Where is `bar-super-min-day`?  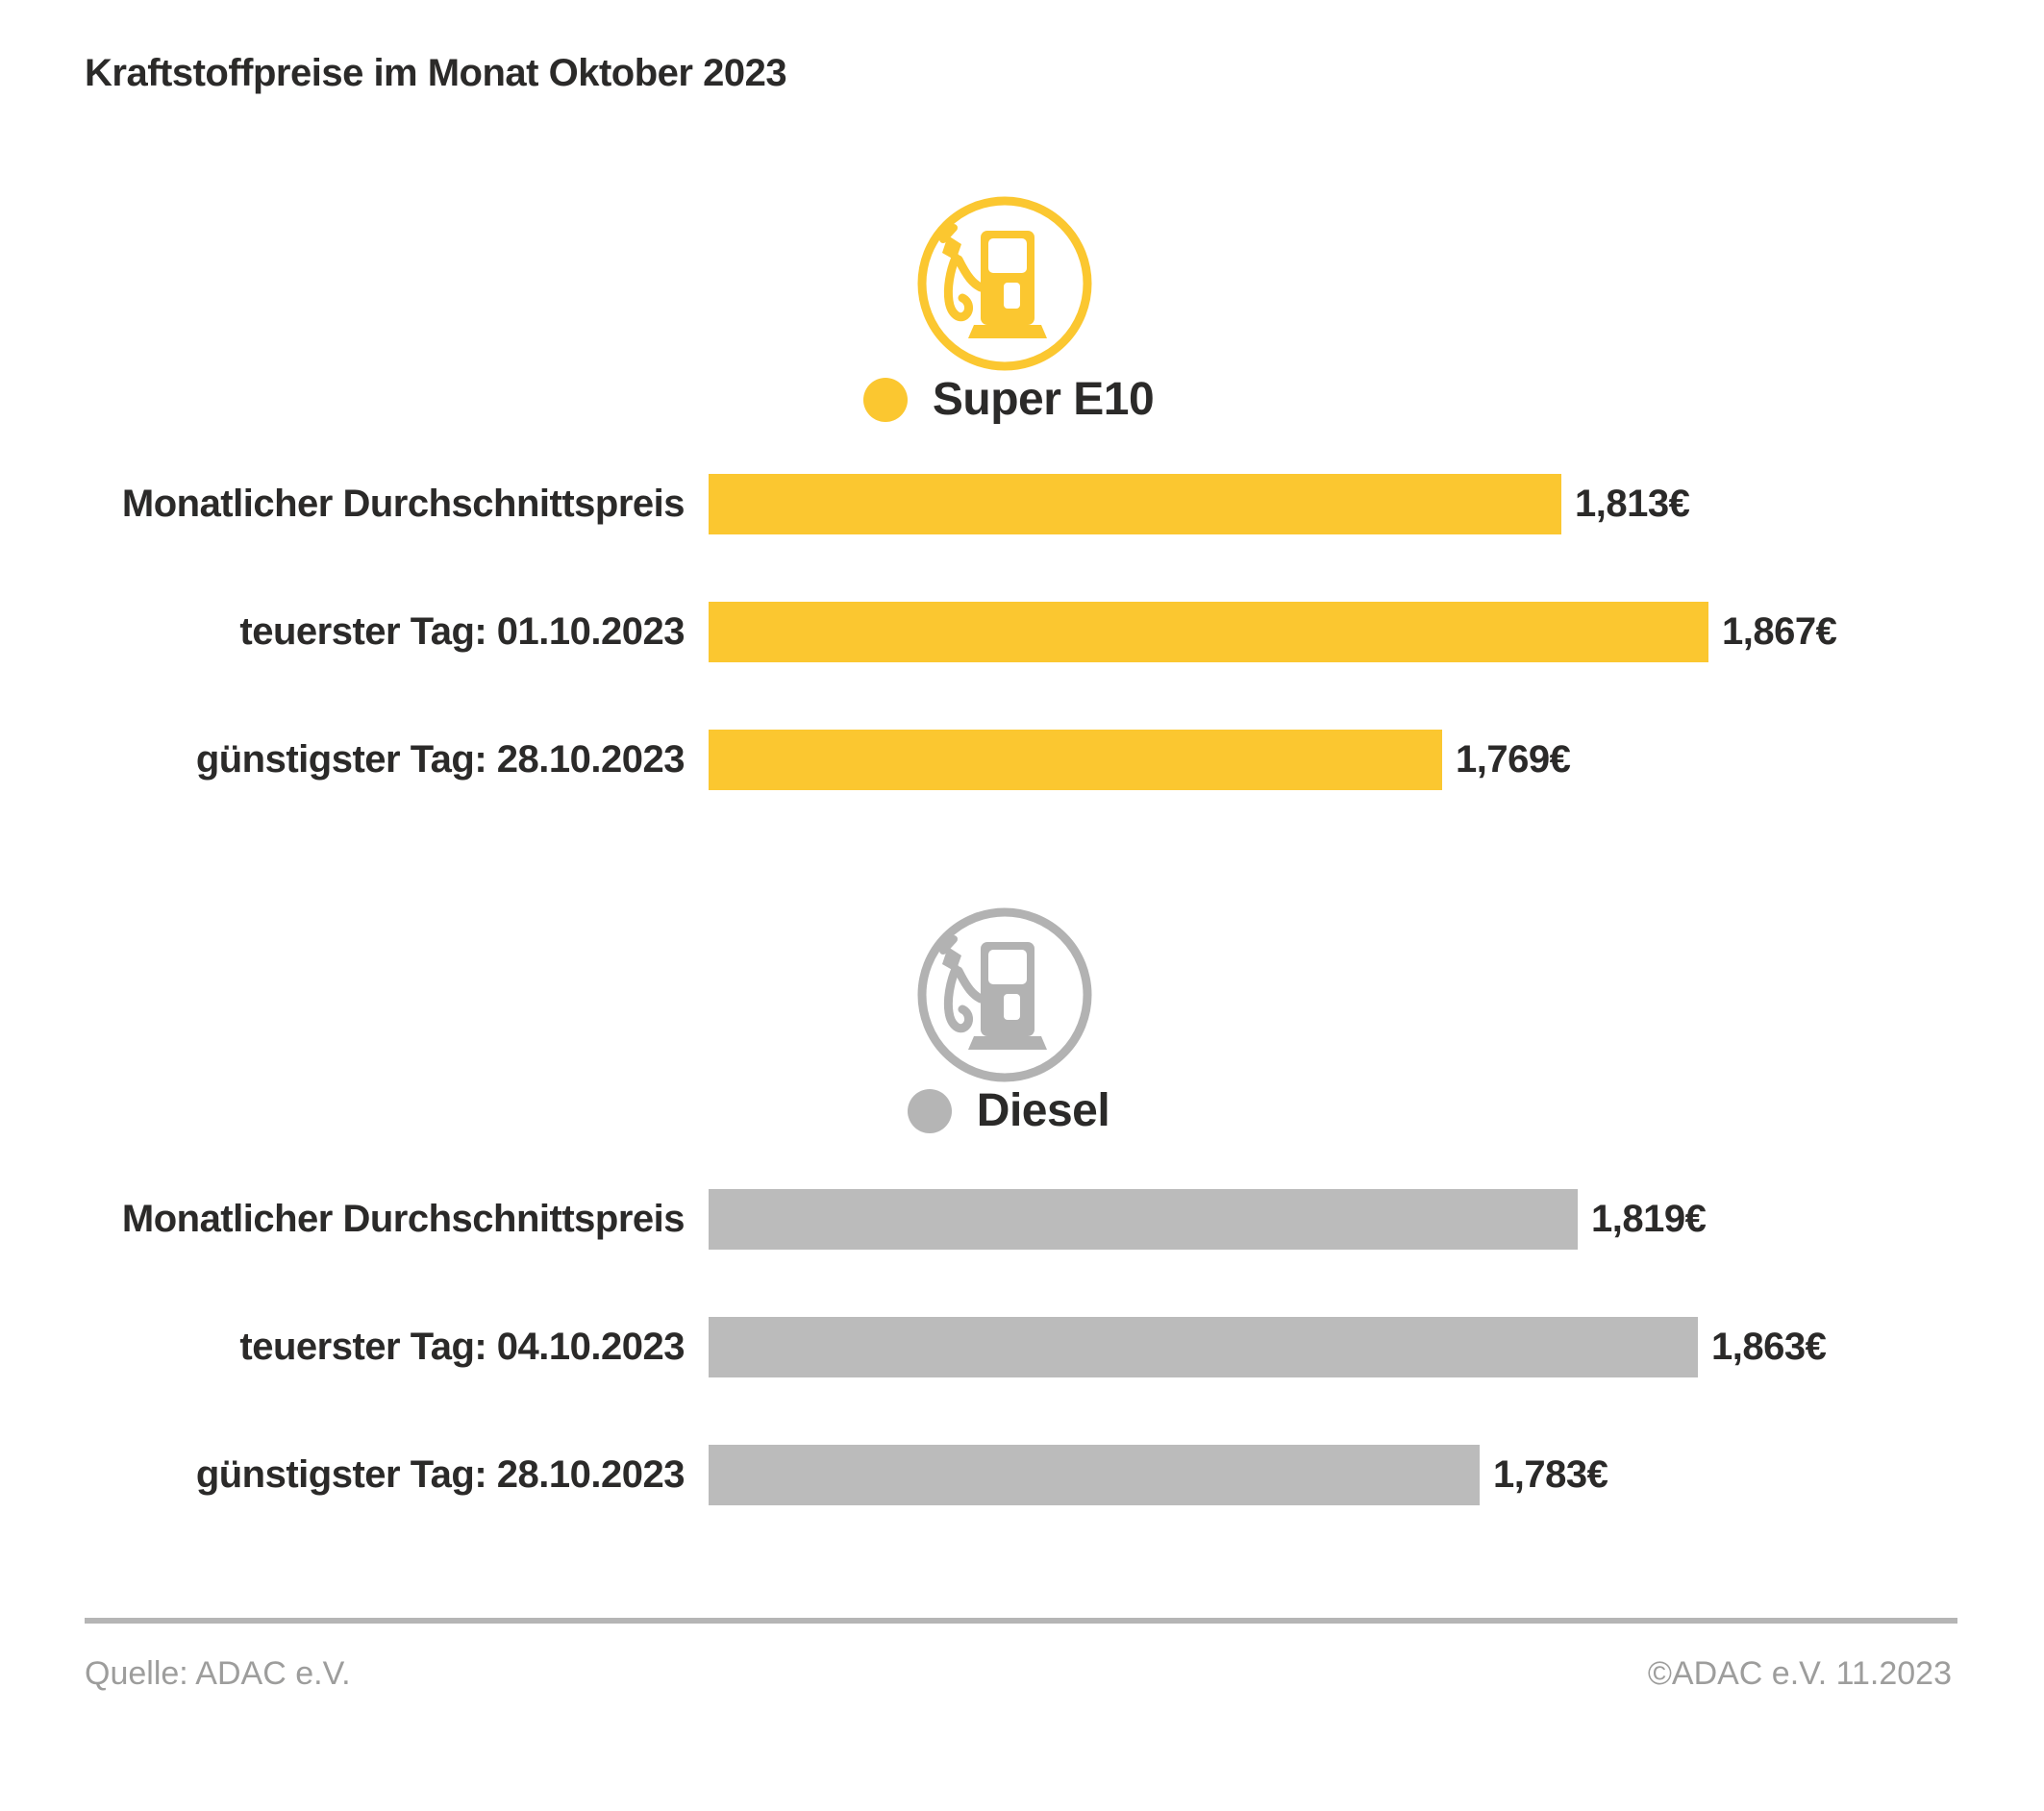 bar-super-min-day is located at coordinates (1075, 760).